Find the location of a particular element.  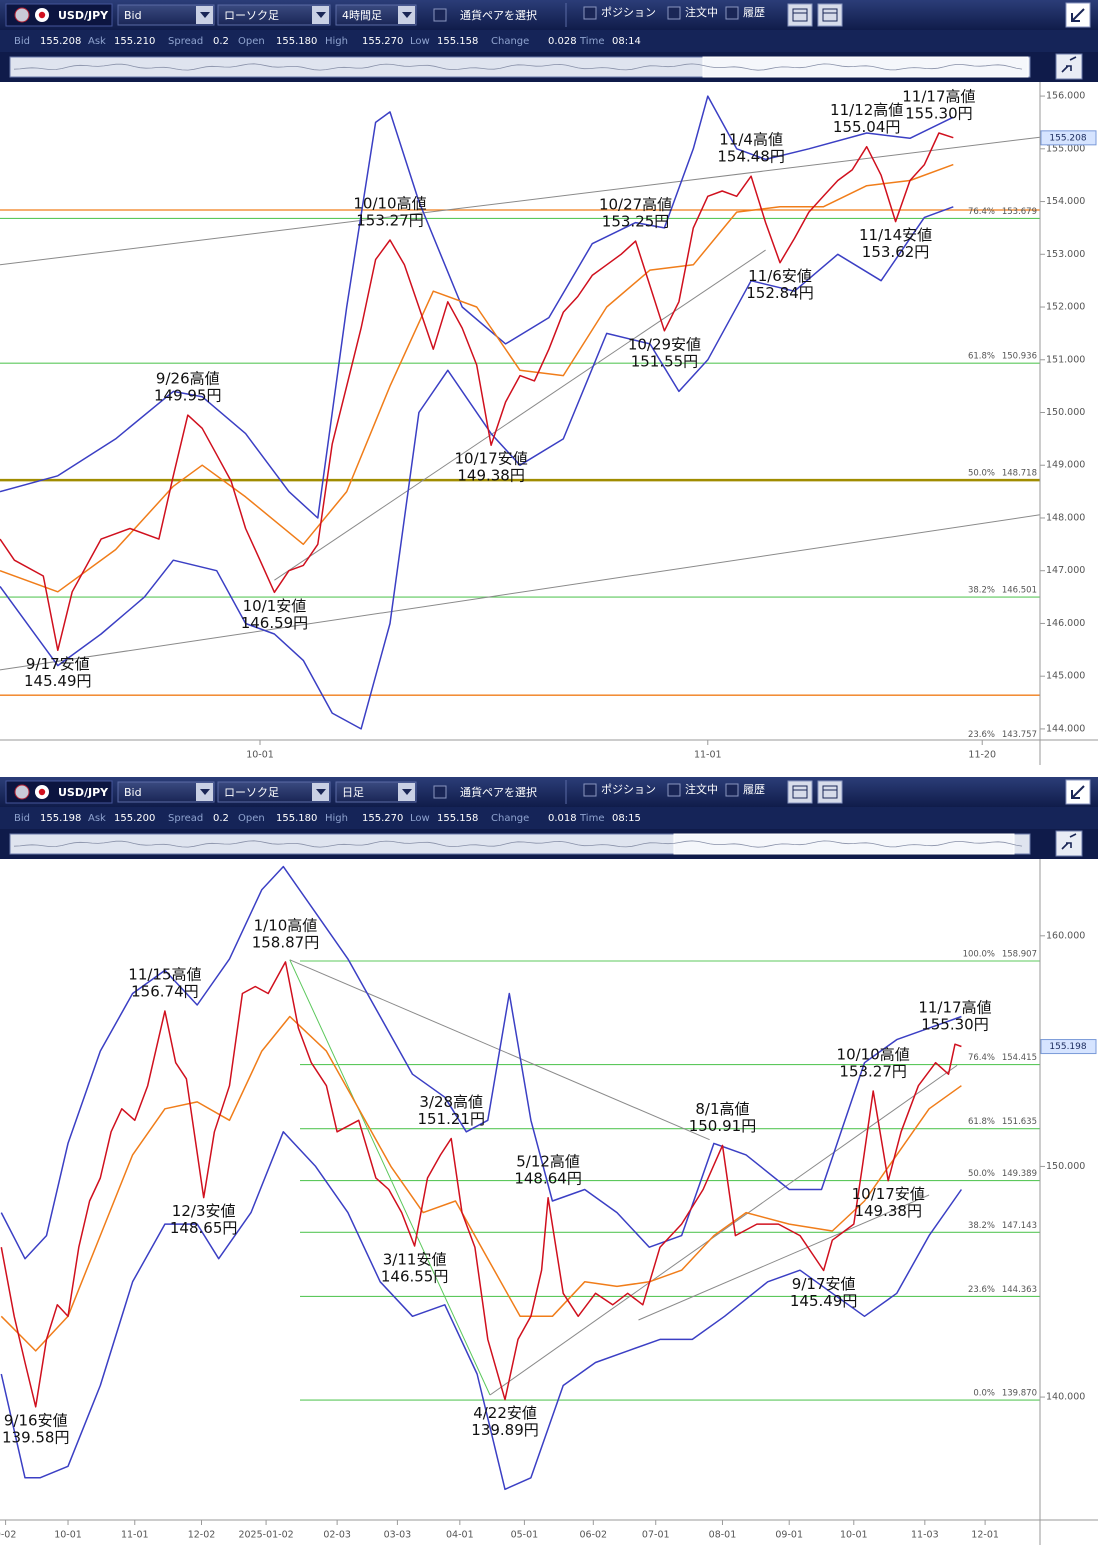

x-tick-label: 03-03 is located at coordinates (398, 1535).